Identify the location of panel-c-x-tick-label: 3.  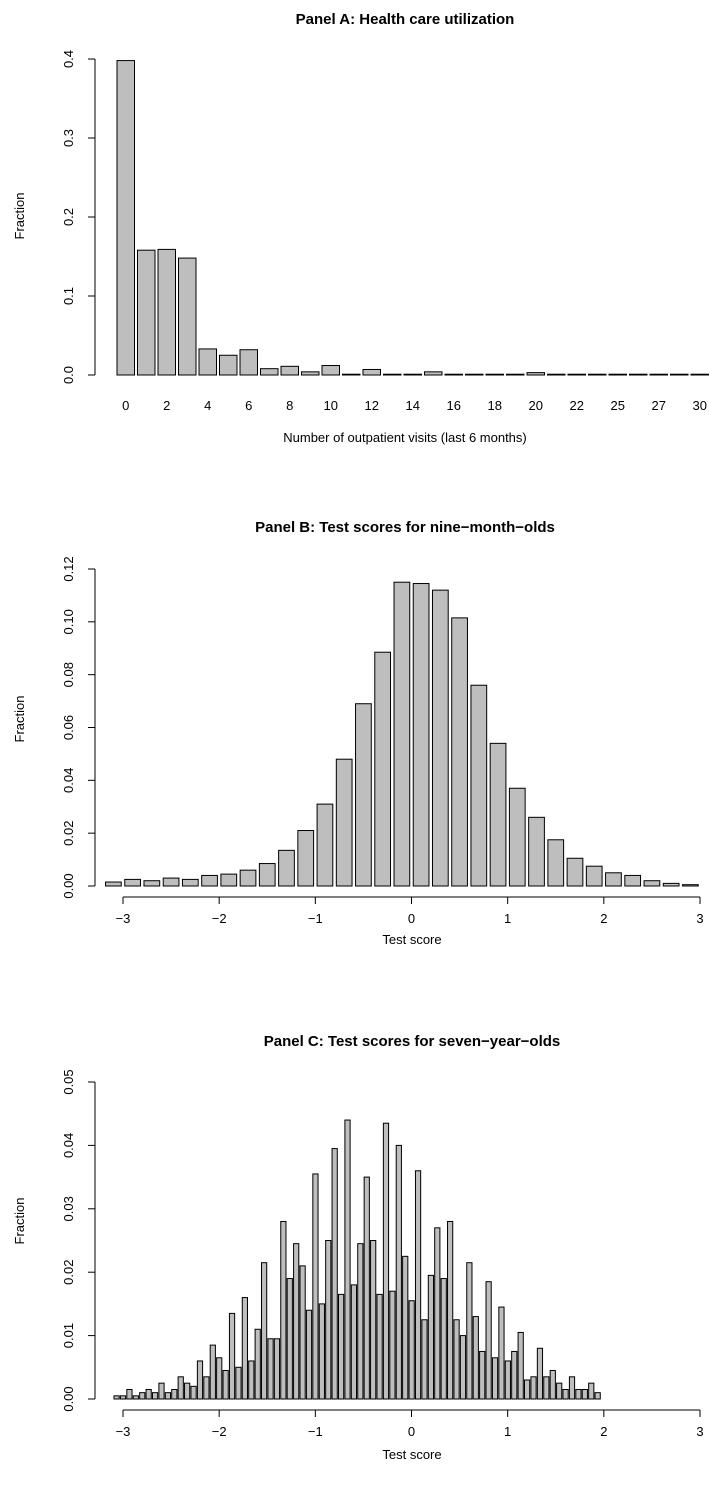
(699, 1431).